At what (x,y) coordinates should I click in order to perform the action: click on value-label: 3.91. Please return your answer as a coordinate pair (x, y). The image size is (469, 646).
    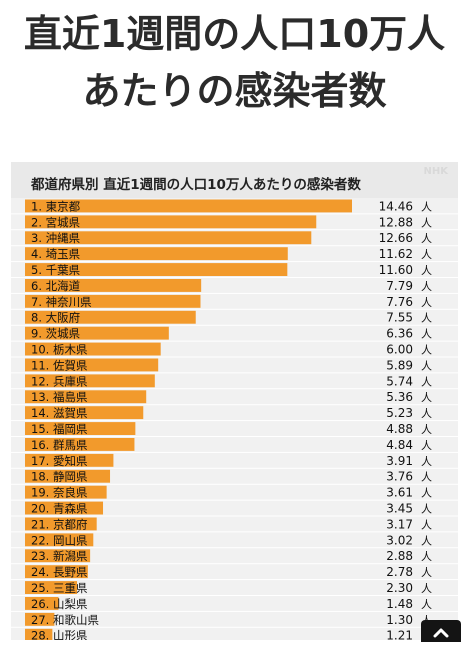
    Looking at the image, I should click on (399, 461).